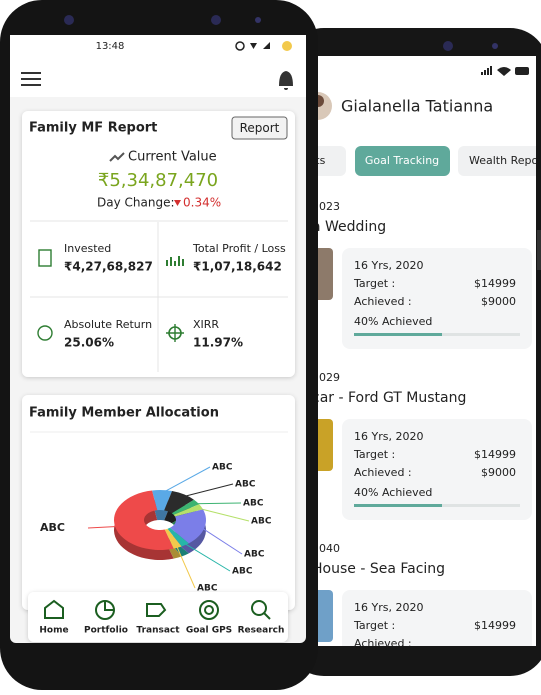 This screenshot has width=541, height=695. What do you see at coordinates (206, 324) in the screenshot?
I see `stat-label: XIRR` at bounding box center [206, 324].